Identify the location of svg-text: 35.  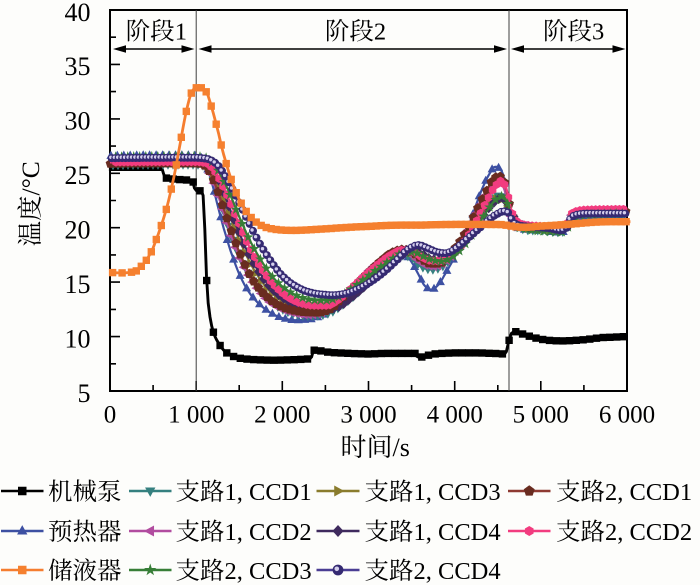
(78, 66).